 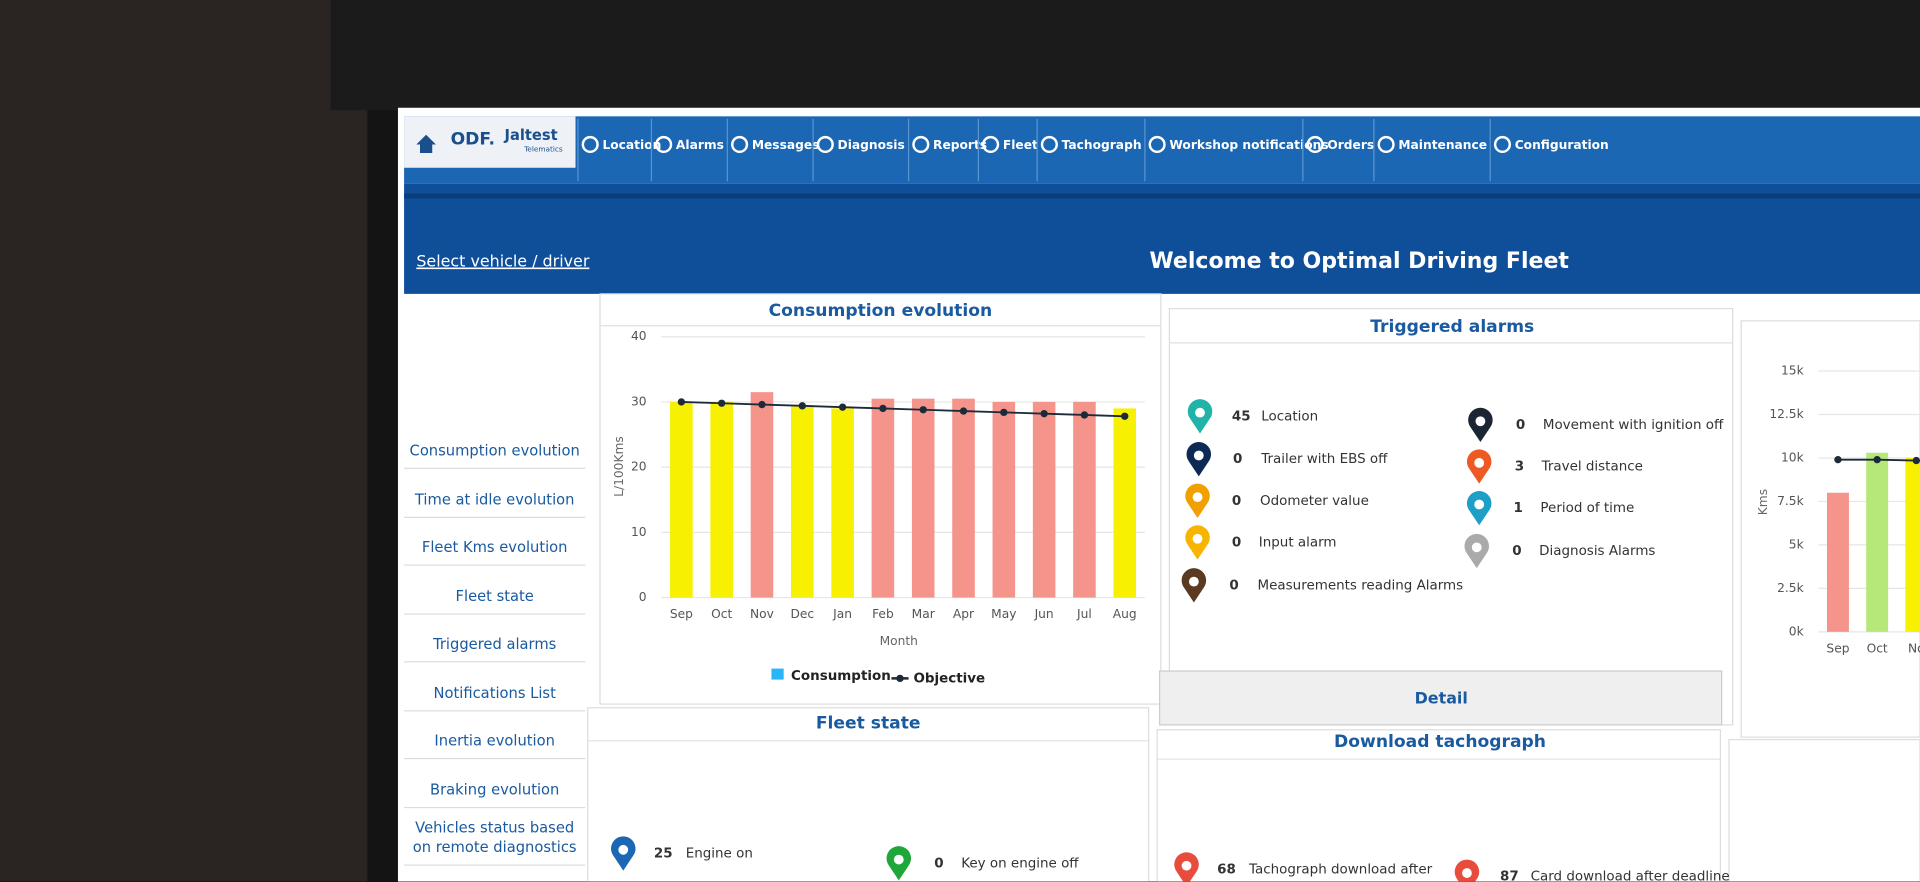 What do you see at coordinates (639, 467) in the screenshot?
I see `y-tick-label: 20` at bounding box center [639, 467].